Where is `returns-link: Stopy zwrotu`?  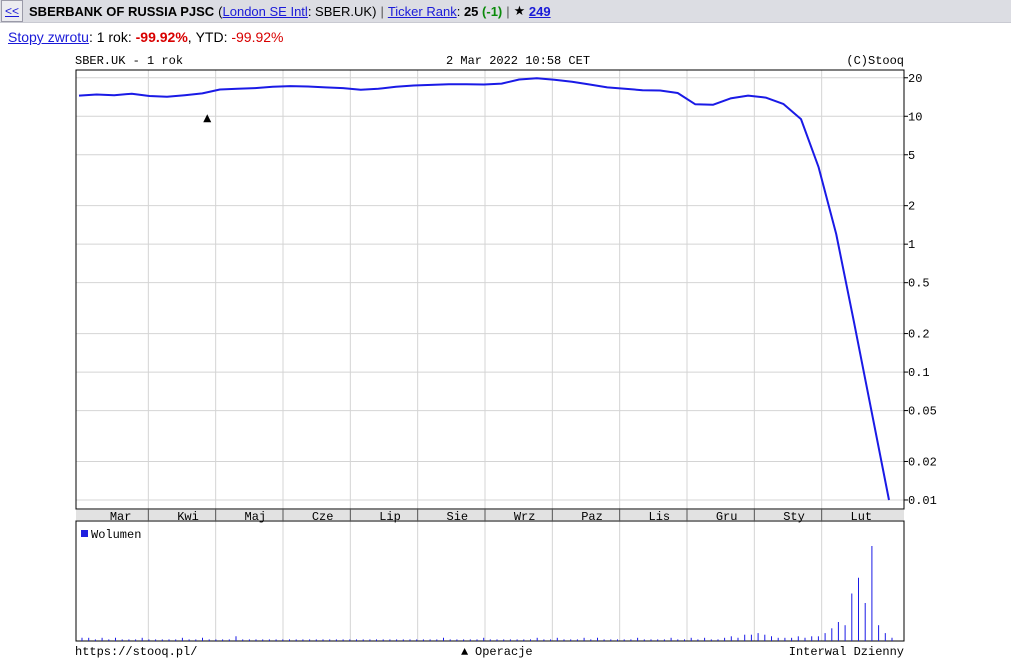
returns-link: Stopy zwrotu is located at coordinates (48, 37).